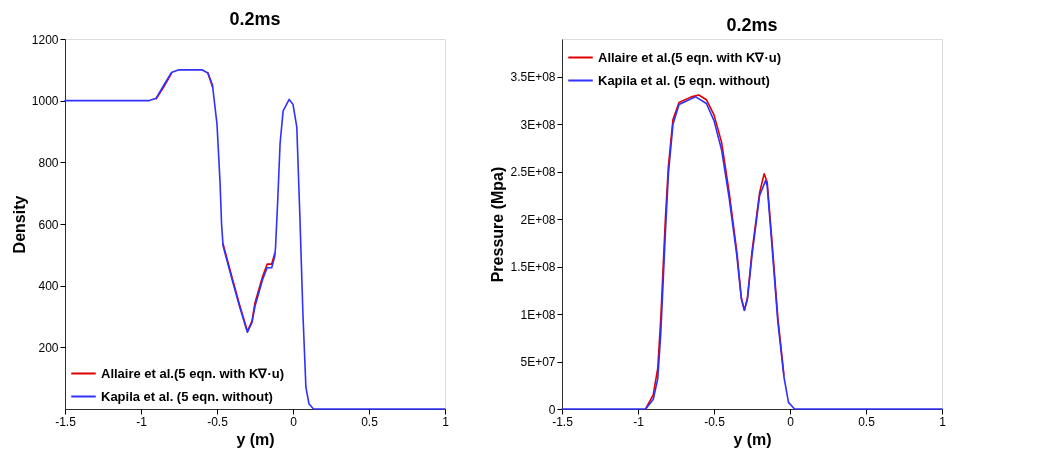  Describe the element at coordinates (48, 286) in the screenshot. I see `y-tick-label: 400` at that location.